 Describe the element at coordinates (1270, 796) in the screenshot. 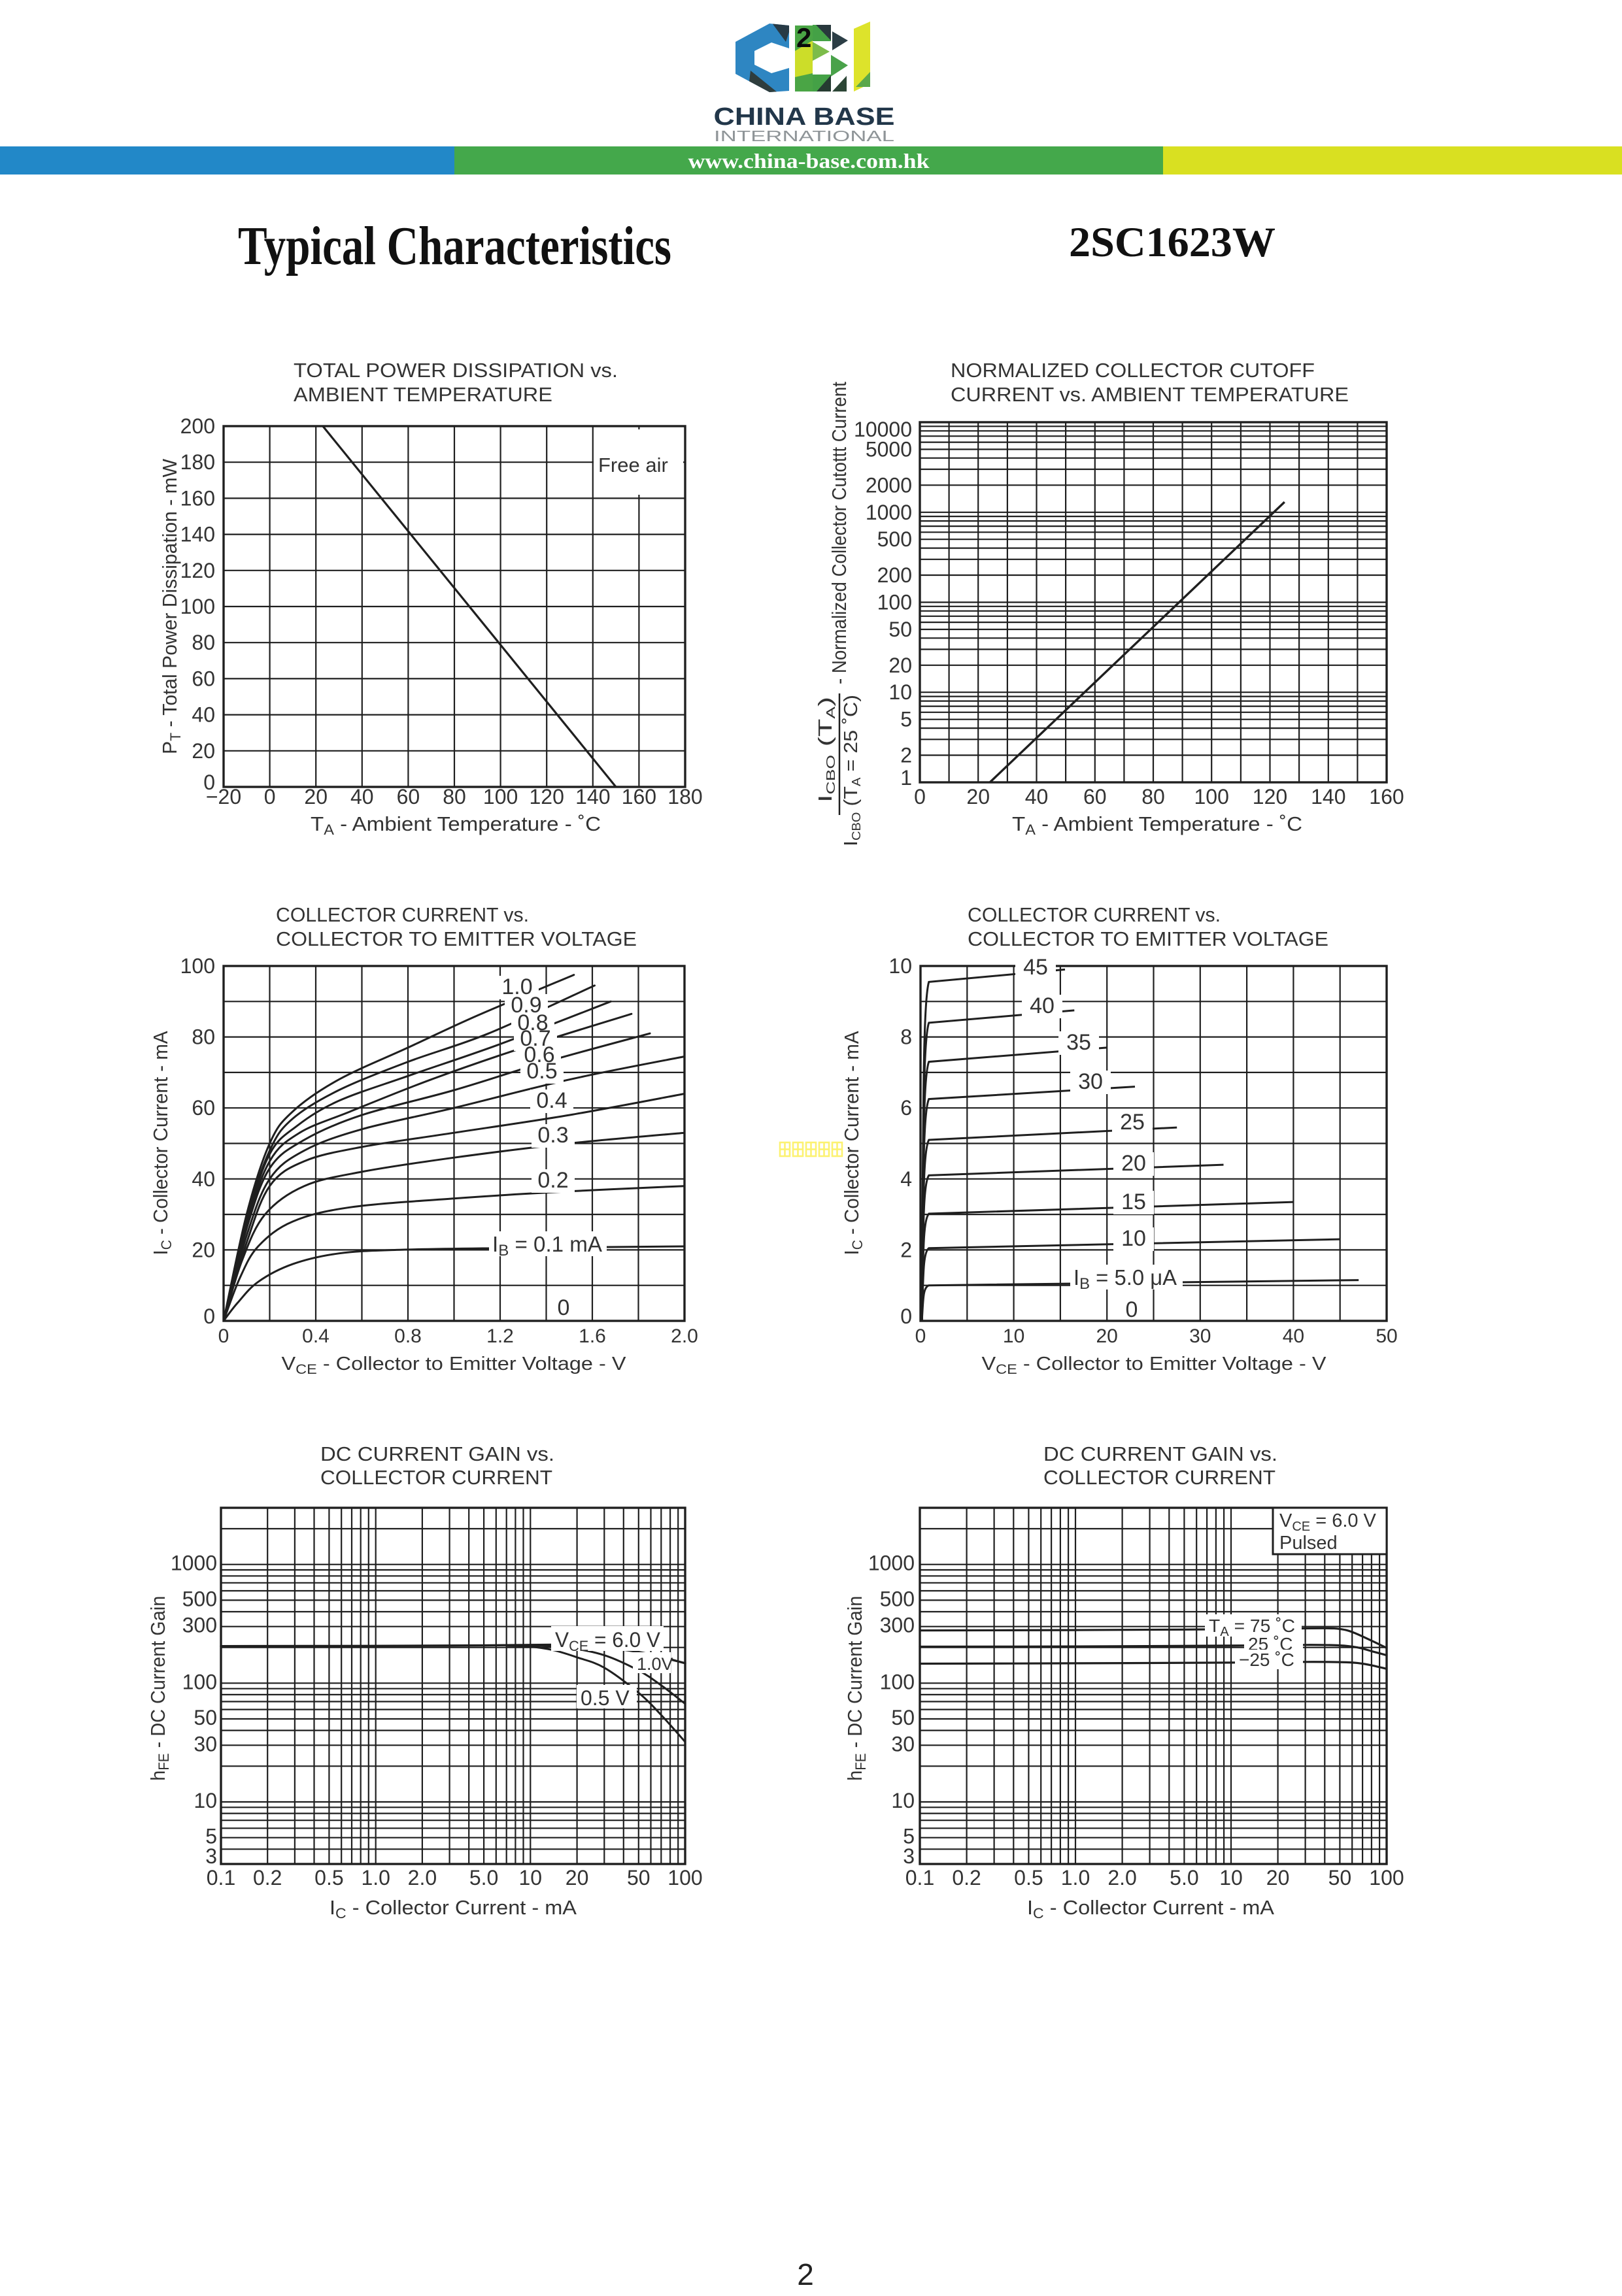

I see `svg-text: 120` at that location.